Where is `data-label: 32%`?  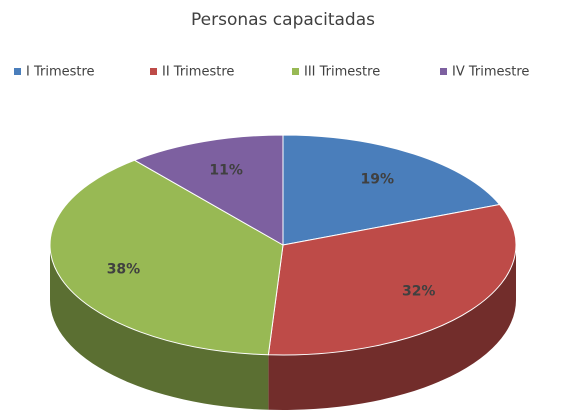 data-label: 32% is located at coordinates (419, 292).